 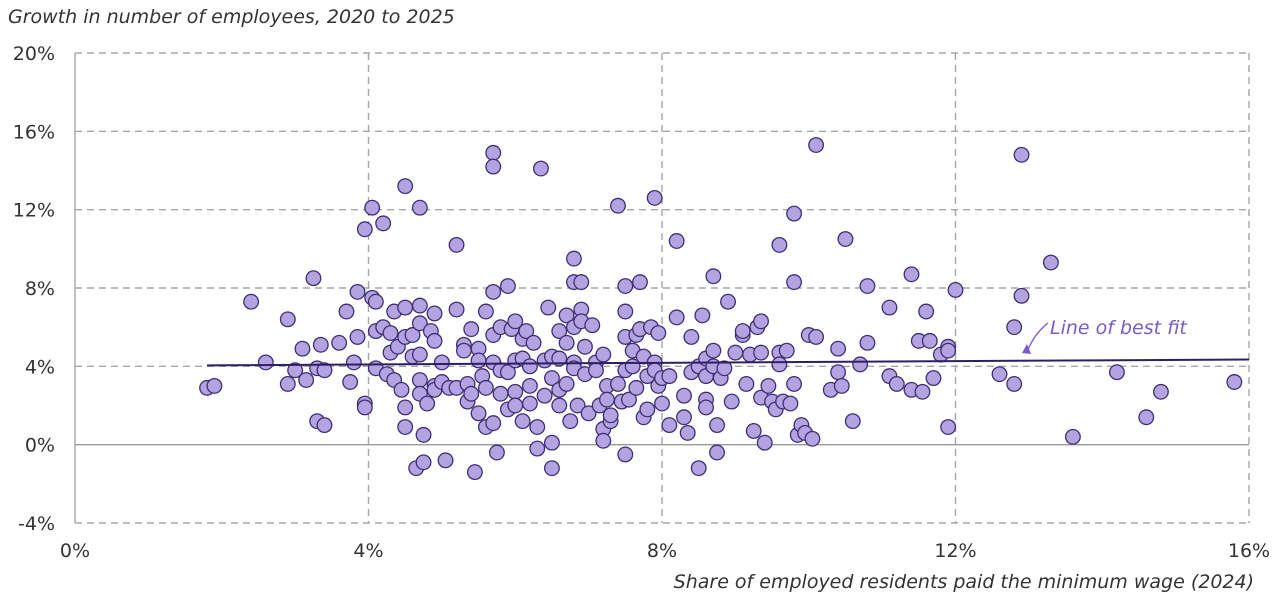 What do you see at coordinates (34, 54) in the screenshot?
I see `y-tick-label: 20%` at bounding box center [34, 54].